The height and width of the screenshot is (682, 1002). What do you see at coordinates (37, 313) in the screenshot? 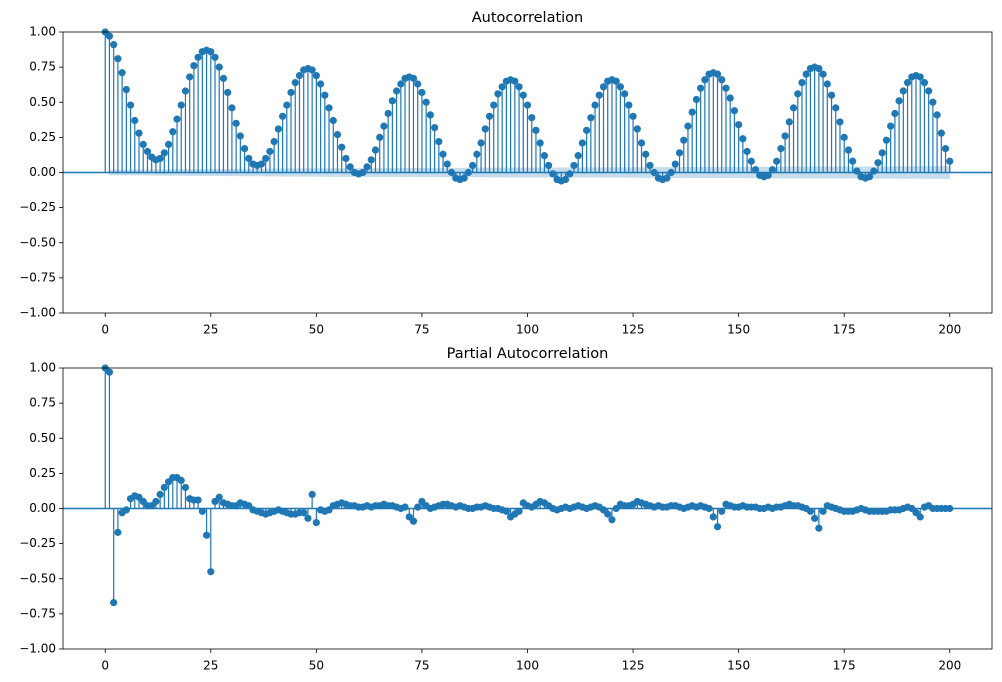
I see `y-tick-label: −1.00` at bounding box center [37, 313].